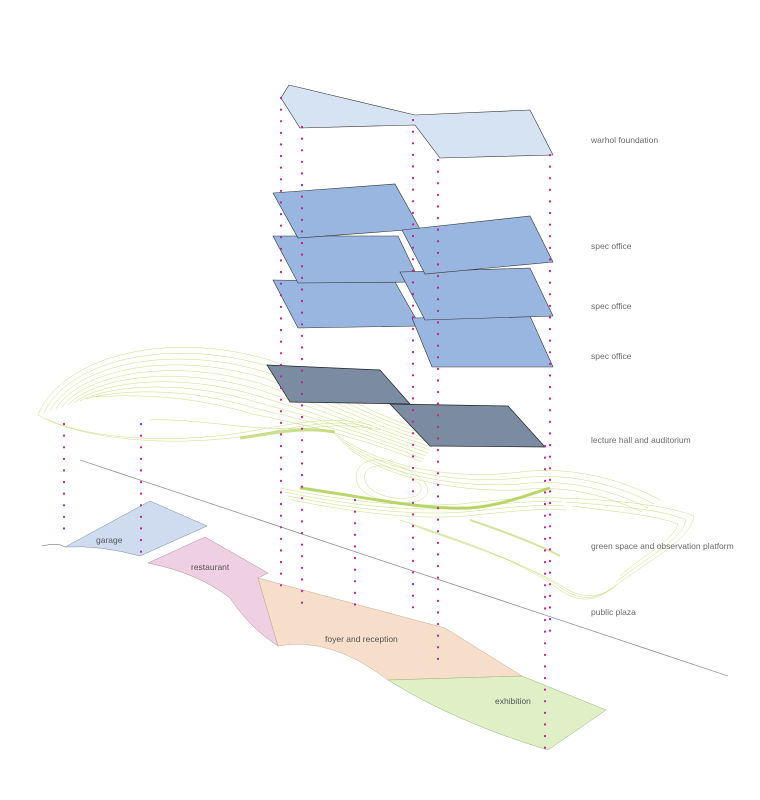 Image resolution: width=760 pixels, height=800 pixels. I want to click on garage-plane, so click(136, 528).